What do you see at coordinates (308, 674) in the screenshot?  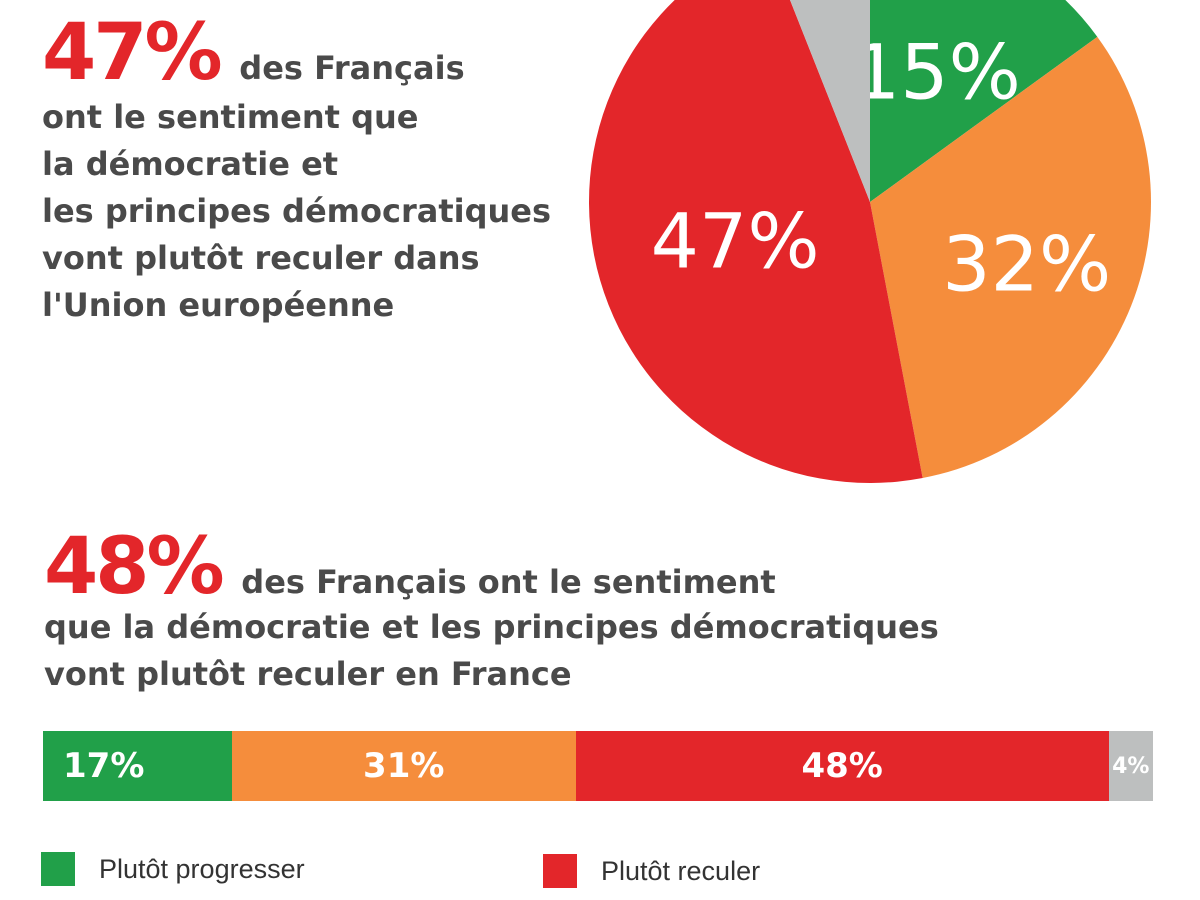 I see `headline-france-line: vont plutôt reculer en France` at bounding box center [308, 674].